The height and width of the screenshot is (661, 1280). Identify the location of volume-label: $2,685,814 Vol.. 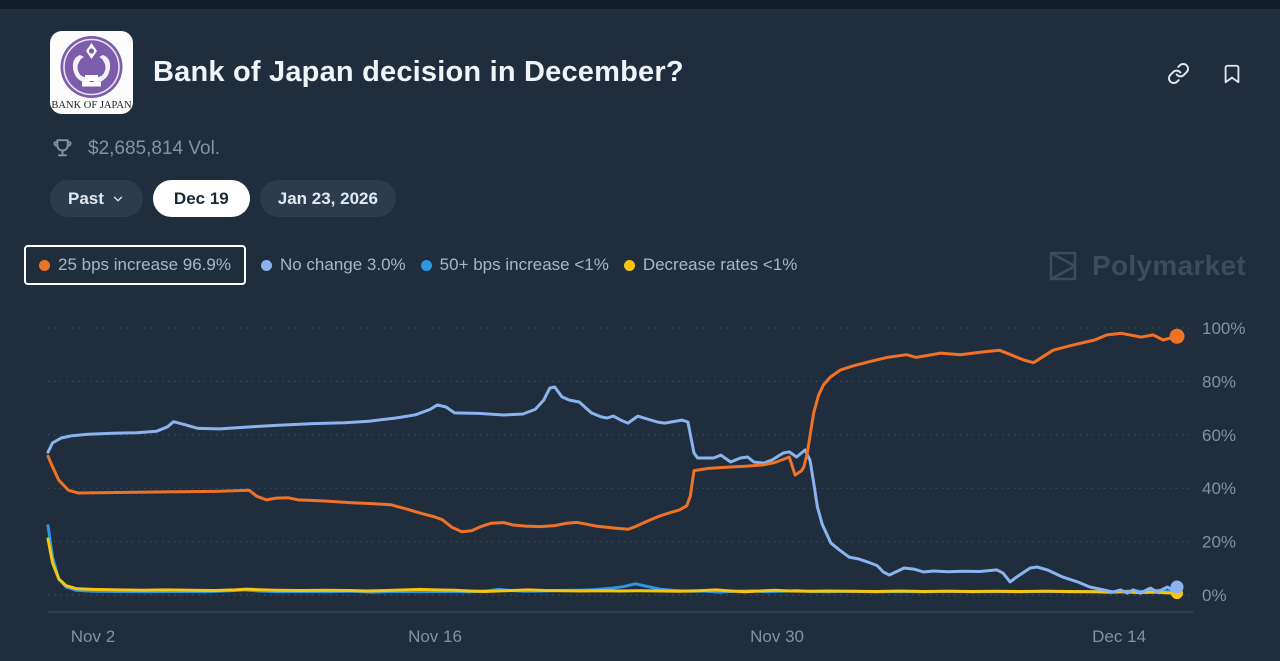
(154, 148).